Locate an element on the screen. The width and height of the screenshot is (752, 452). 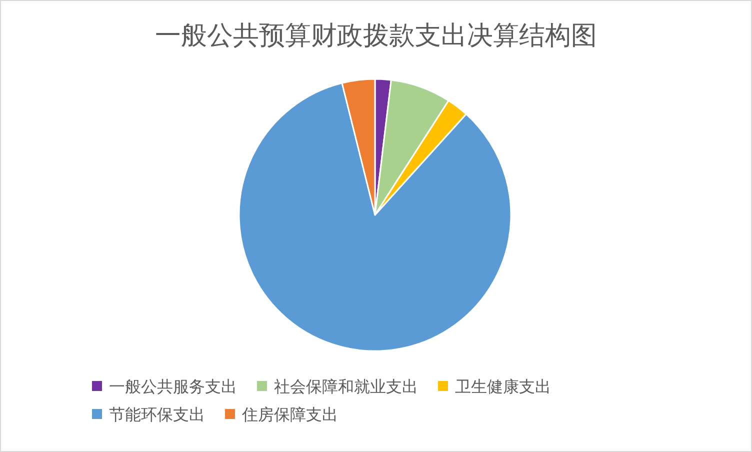
legend-label: 住房保障支出 is located at coordinates (289, 414).